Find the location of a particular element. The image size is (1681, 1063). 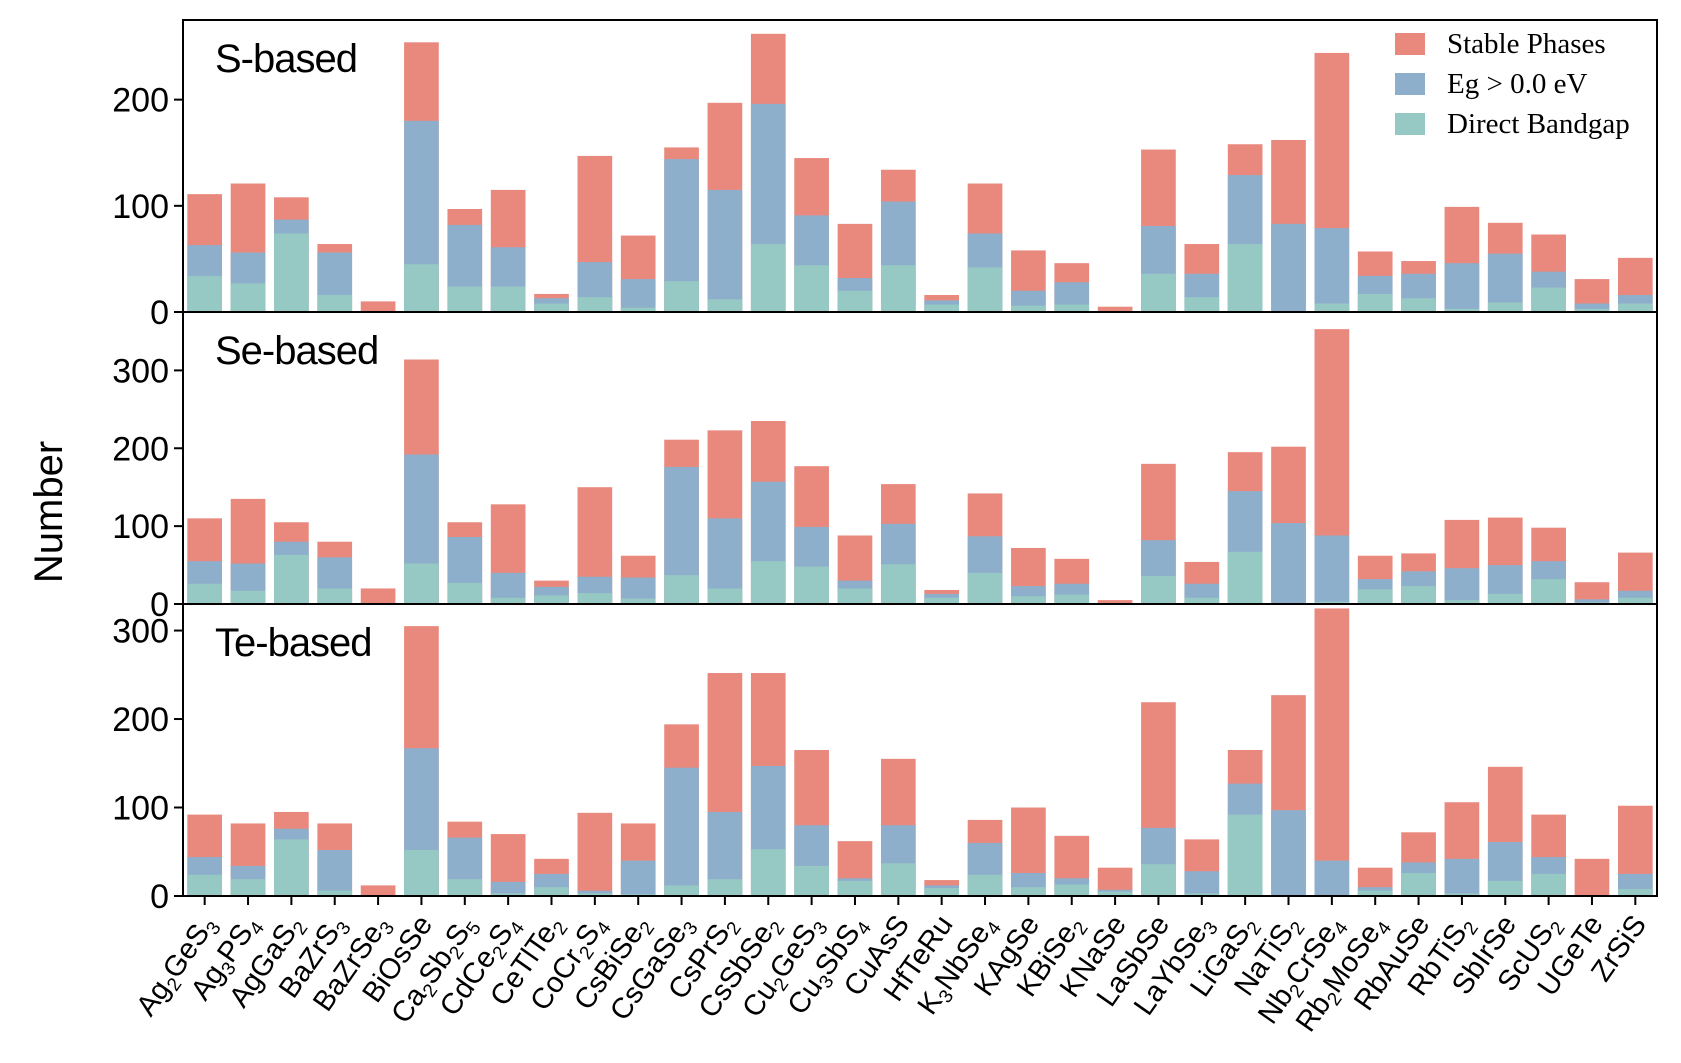

bar-csprs2-eg-0-0-ev is located at coordinates (725, 250).